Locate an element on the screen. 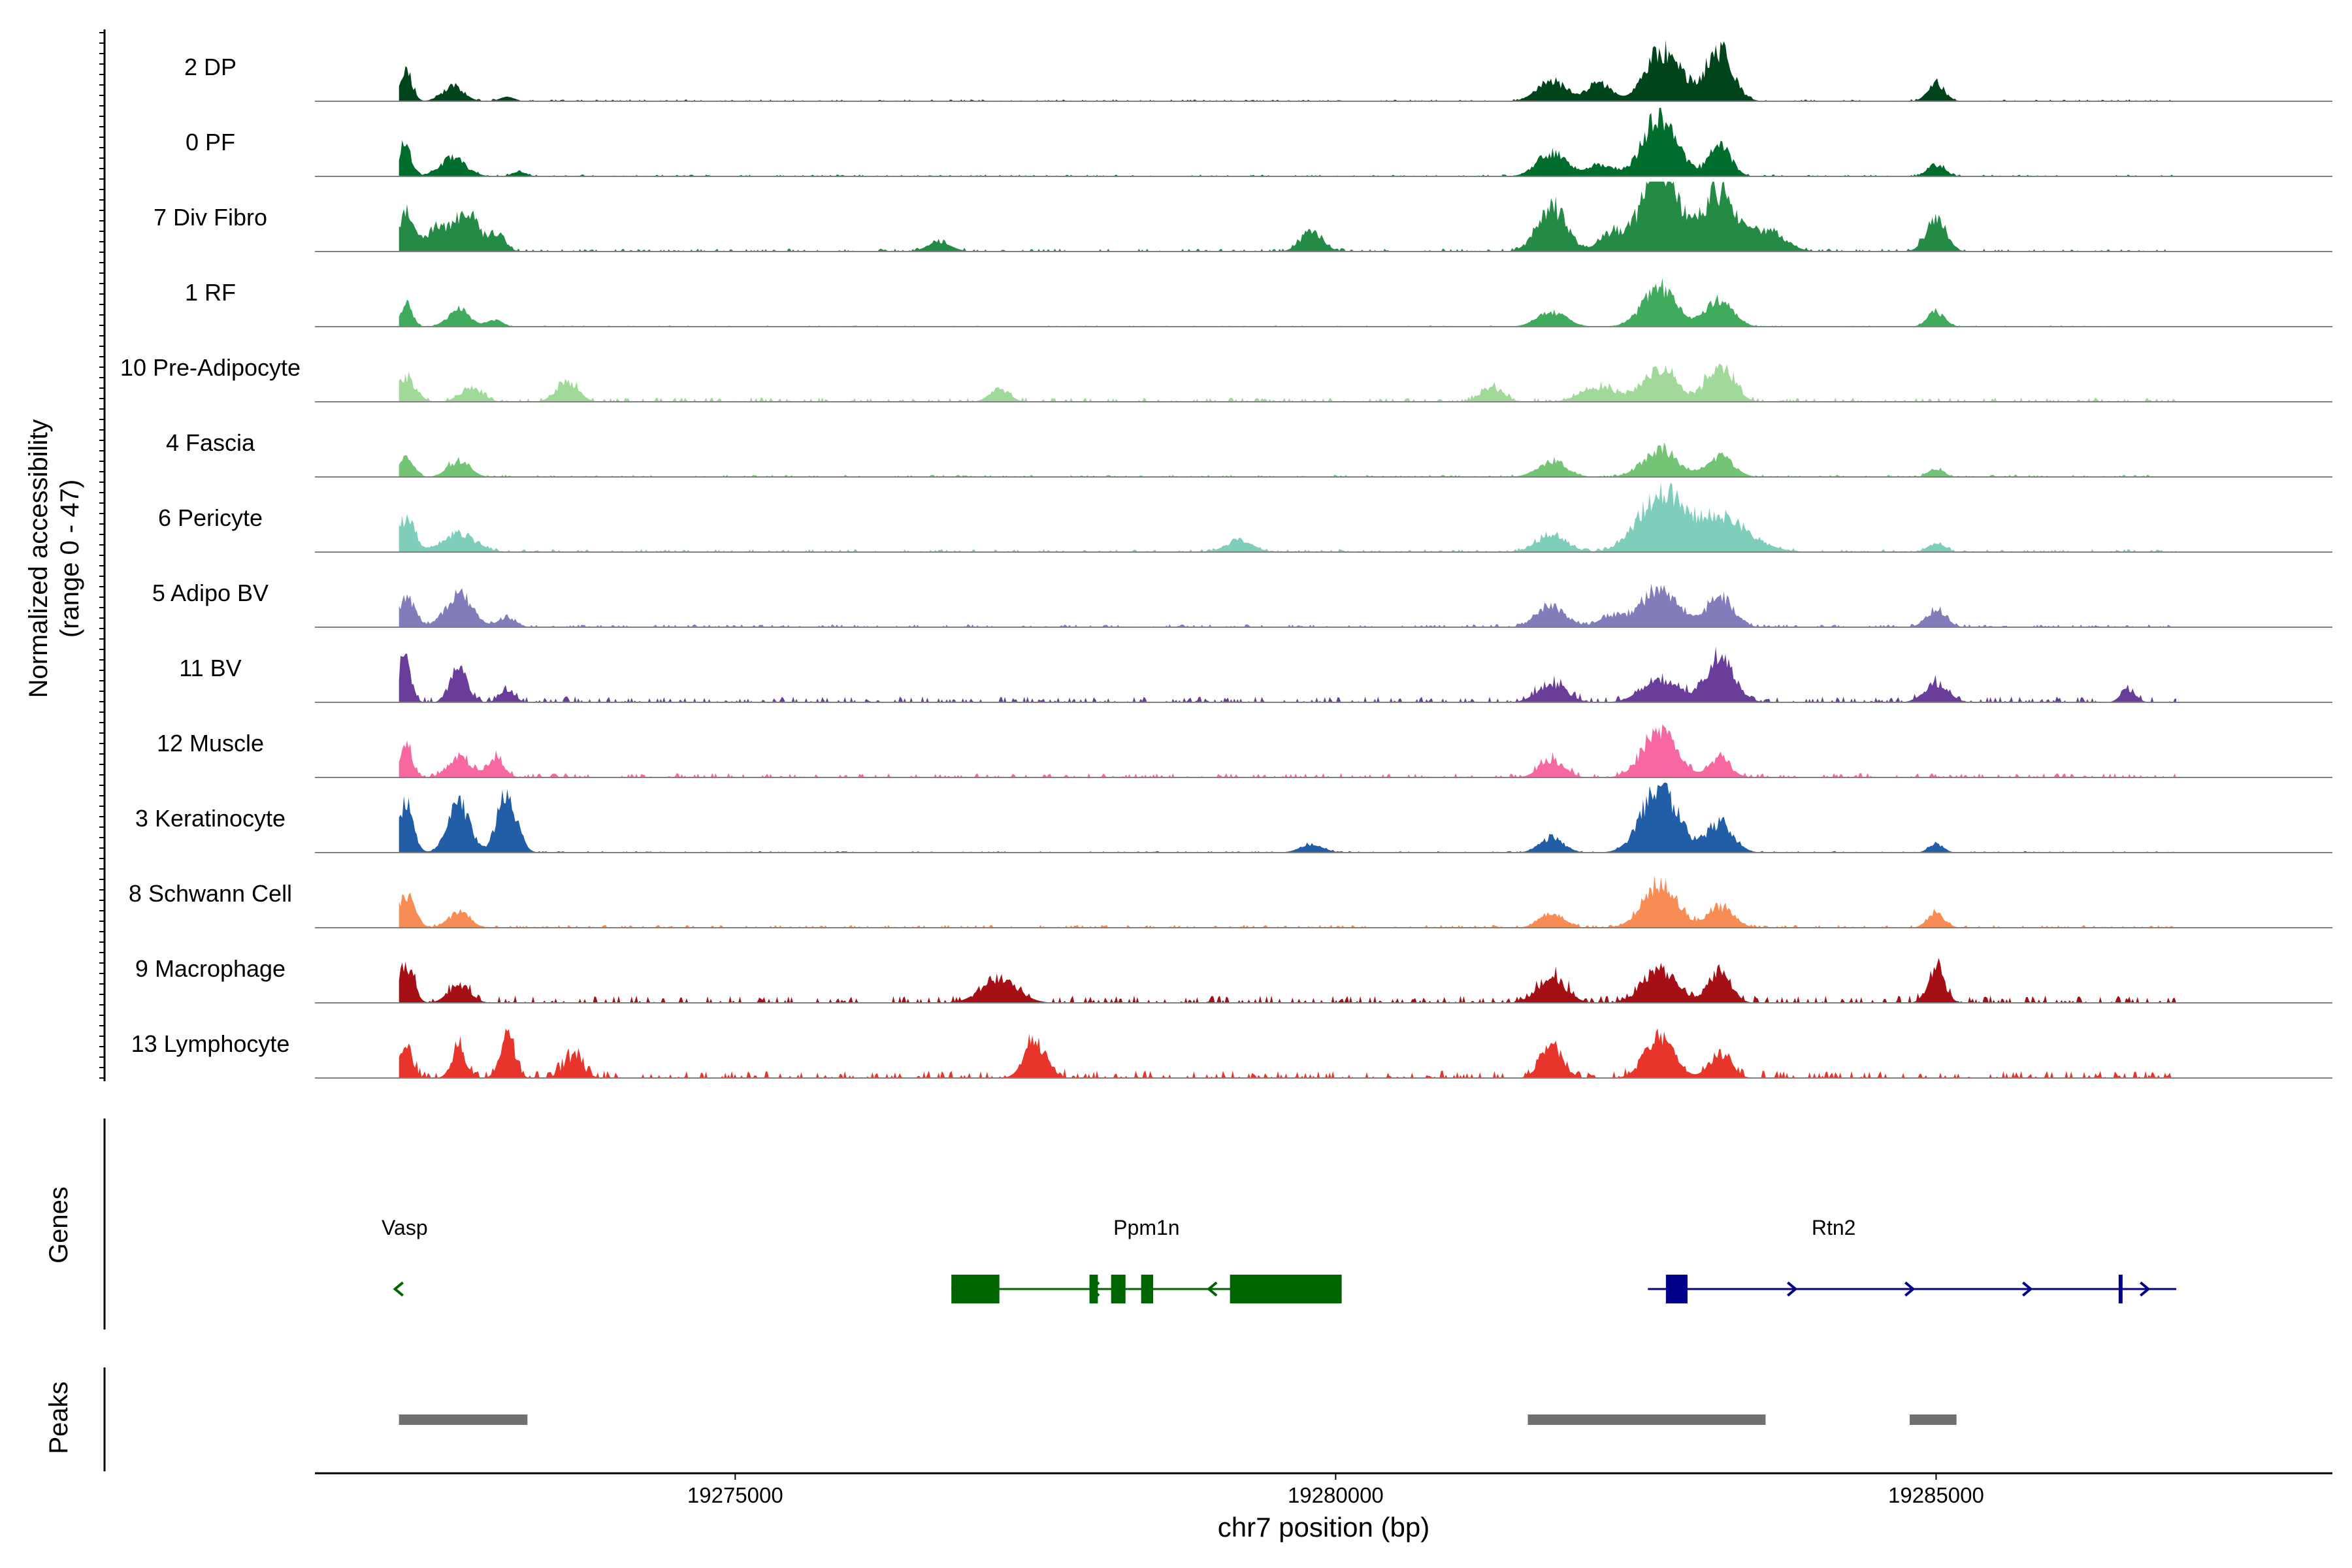 This screenshot has width=2352, height=1568. track-label: 4 Fascia is located at coordinates (210, 442).